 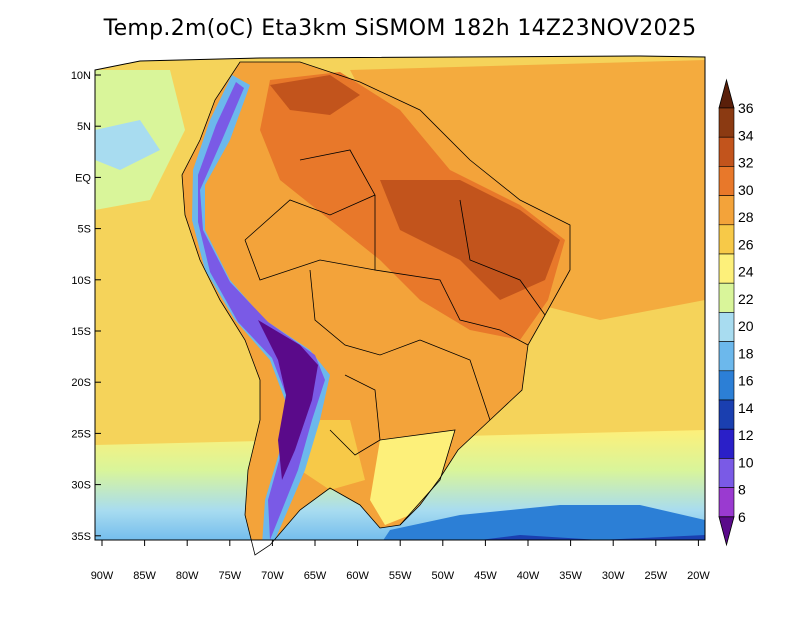 What do you see at coordinates (528, 576) in the screenshot?
I see `lon-tick-label: 40W` at bounding box center [528, 576].